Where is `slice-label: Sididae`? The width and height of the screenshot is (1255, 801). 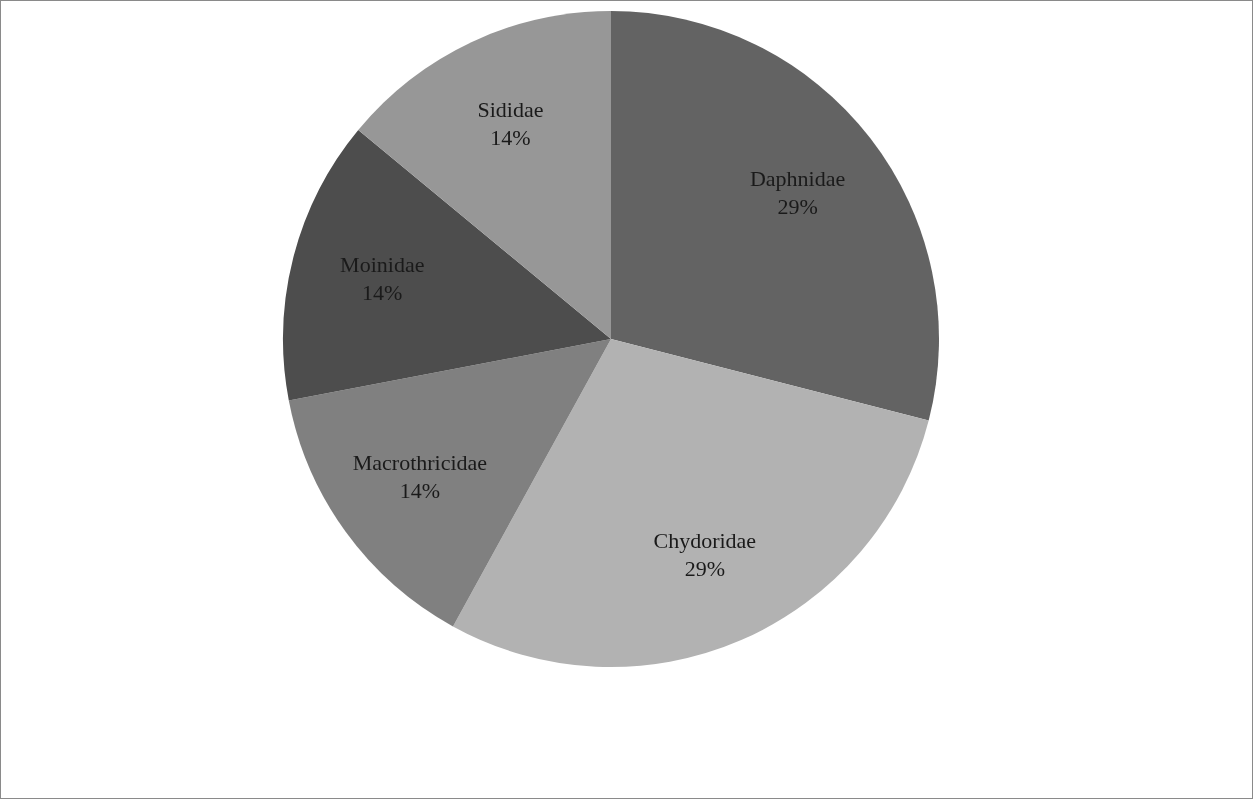
slice-label: Sididae is located at coordinates (510, 110).